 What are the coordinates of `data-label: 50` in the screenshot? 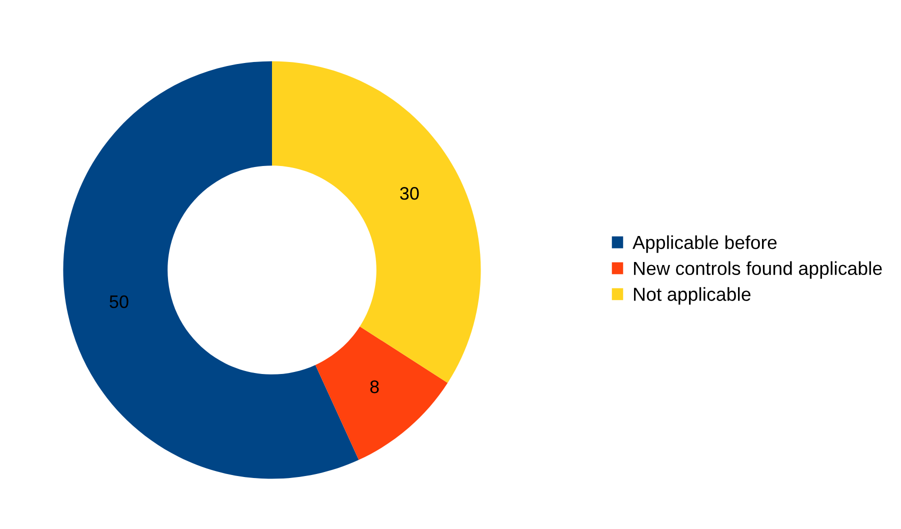 It's located at (119, 301).